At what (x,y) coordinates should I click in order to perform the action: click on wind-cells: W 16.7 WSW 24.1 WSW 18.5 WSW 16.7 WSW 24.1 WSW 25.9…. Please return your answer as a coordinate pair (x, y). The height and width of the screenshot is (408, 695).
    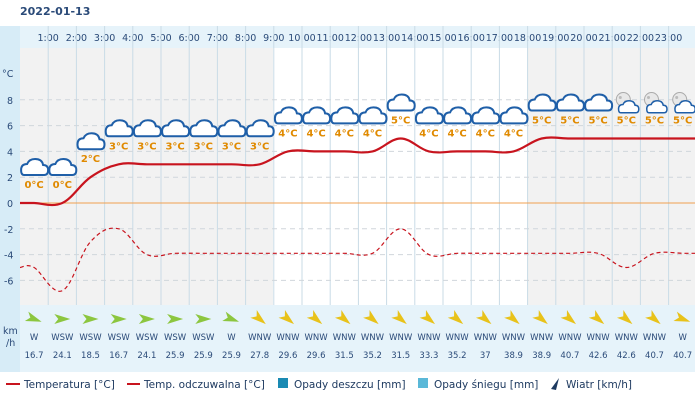
    Looking at the image, I should click on (358, 335).